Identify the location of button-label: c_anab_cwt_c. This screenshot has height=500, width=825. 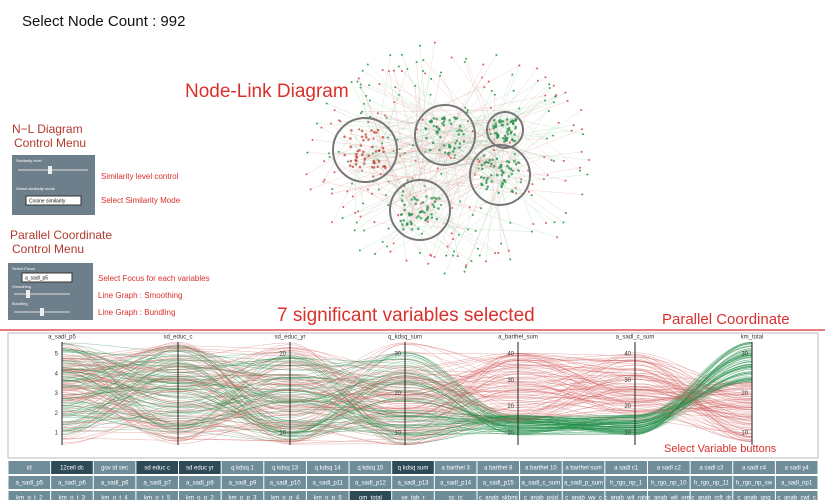
(797, 498).